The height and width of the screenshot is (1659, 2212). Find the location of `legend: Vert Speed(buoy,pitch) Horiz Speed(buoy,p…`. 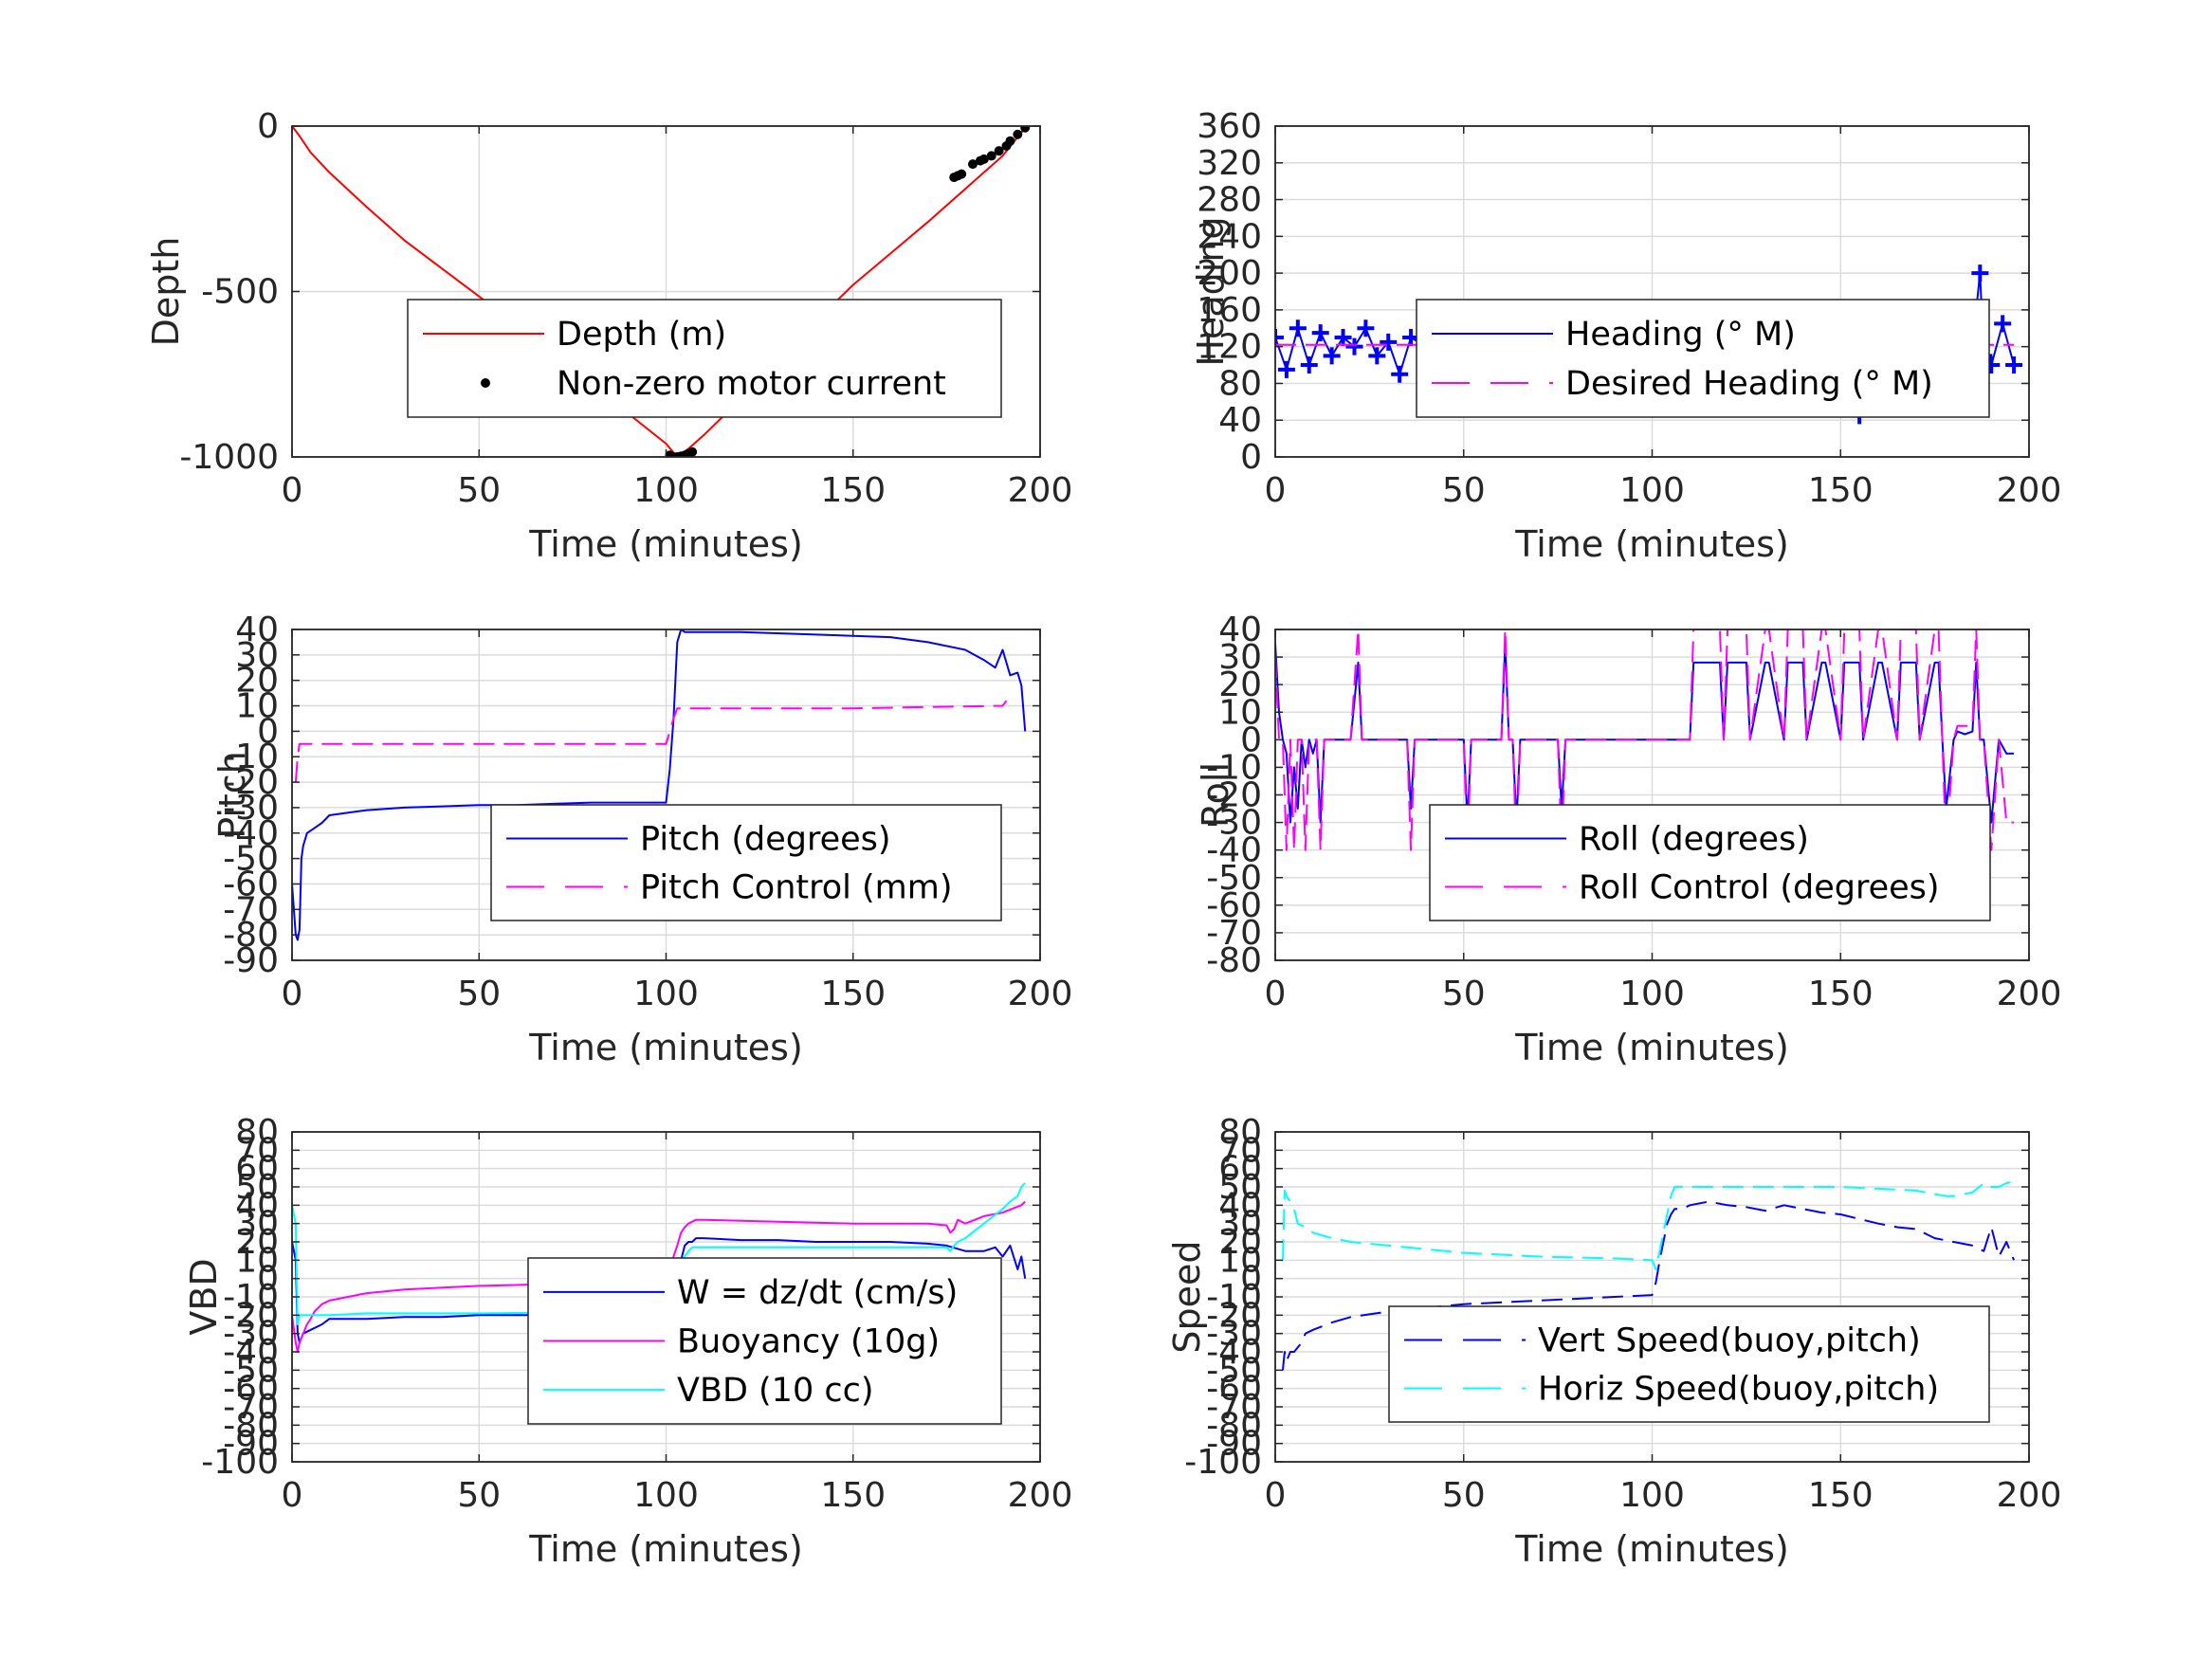

legend: Vert Speed(buoy,pitch) Horiz Speed(buoy,p… is located at coordinates (1689, 1364).